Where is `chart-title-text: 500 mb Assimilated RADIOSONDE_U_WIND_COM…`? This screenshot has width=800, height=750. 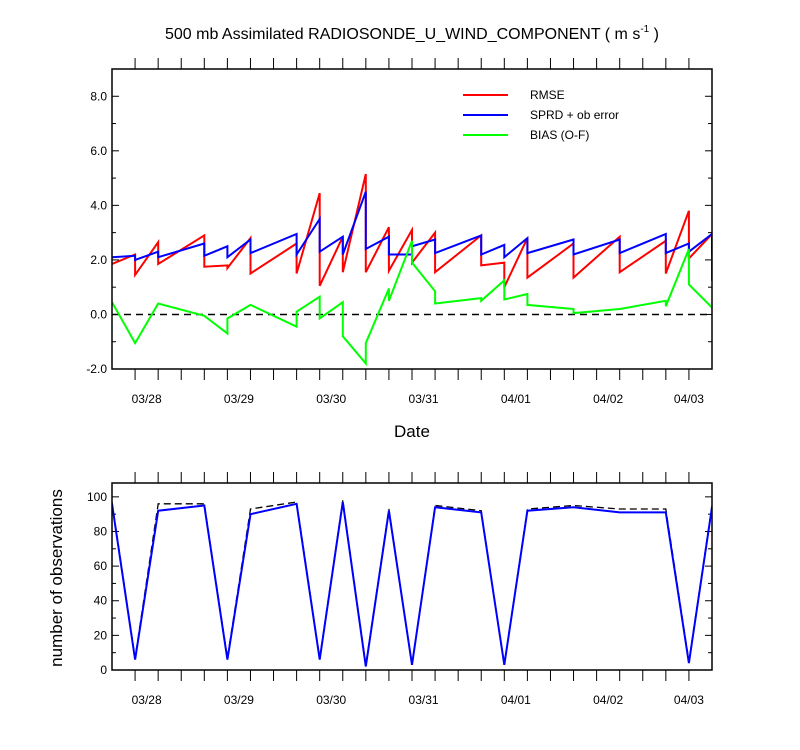
chart-title-text: 500 mb Assimilated RADIOSONDE_U_WIND_COM… is located at coordinates (402, 34).